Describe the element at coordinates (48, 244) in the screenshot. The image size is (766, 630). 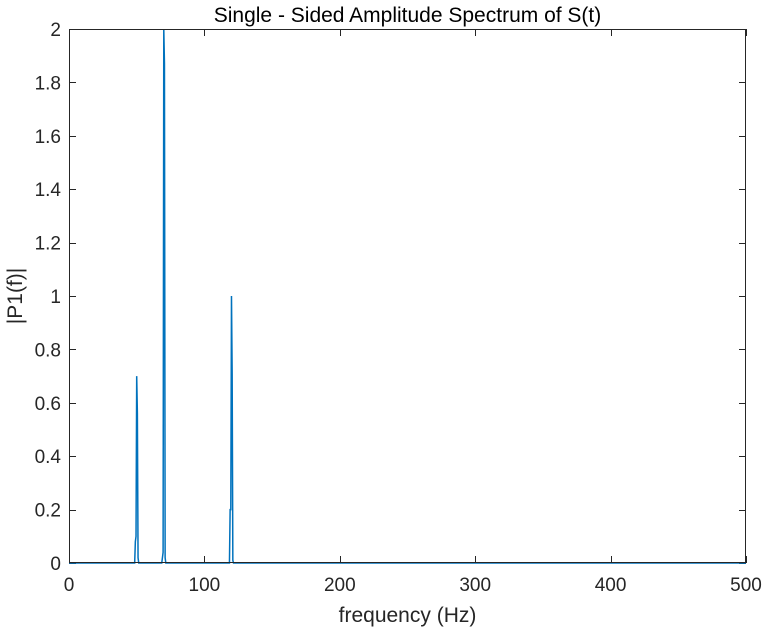
I see `y-tick-label: 1.2` at that location.